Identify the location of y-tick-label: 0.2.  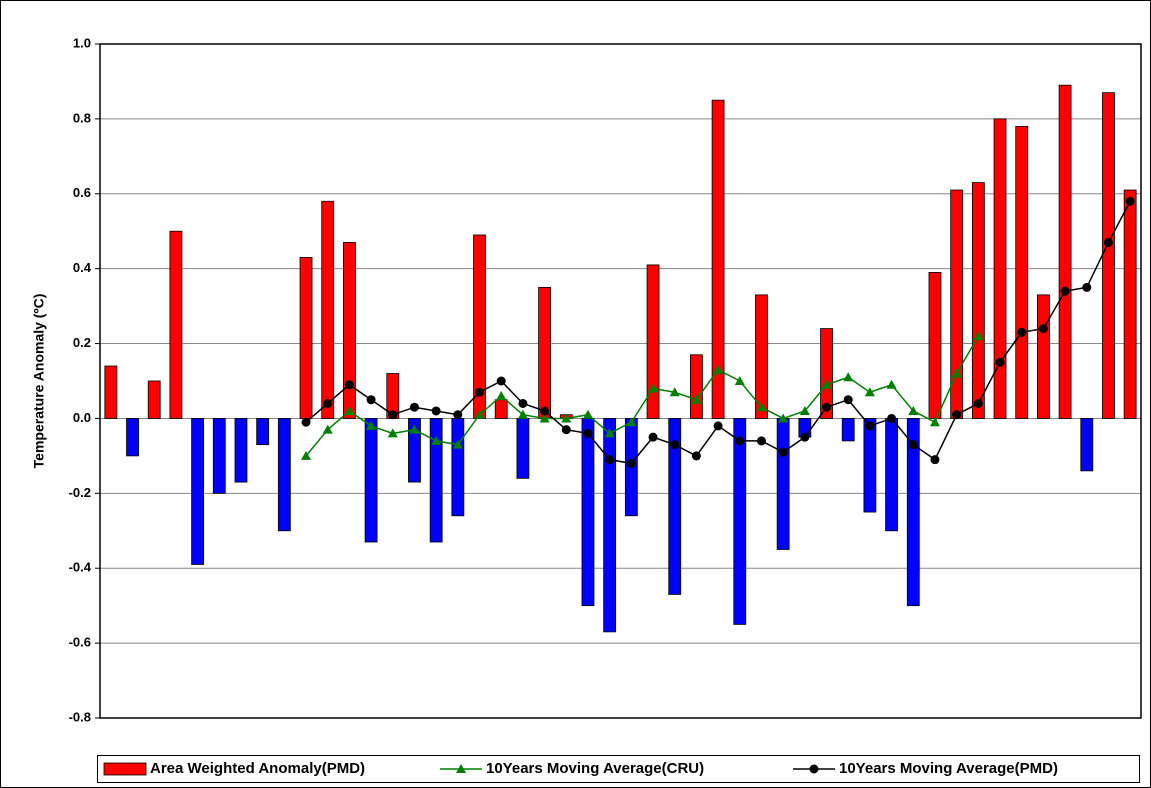
(82, 342).